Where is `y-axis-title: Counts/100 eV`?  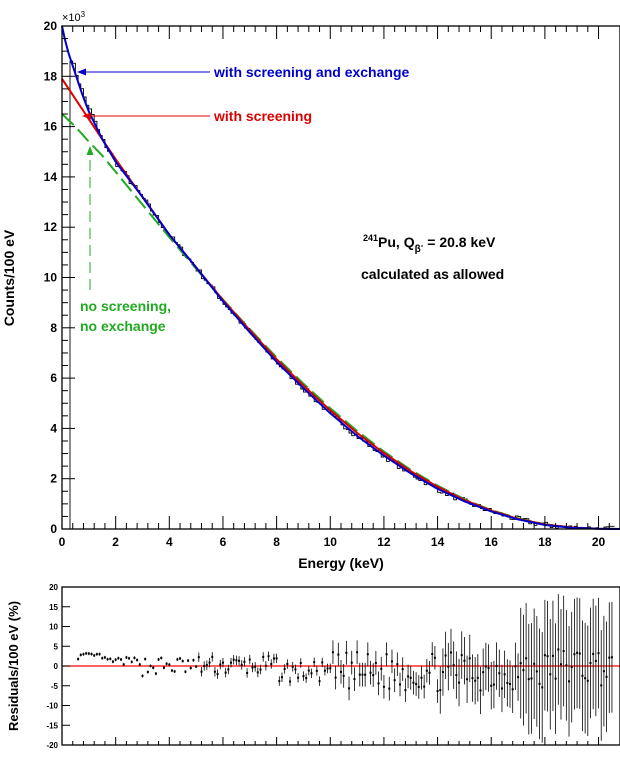 y-axis-title: Counts/100 eV is located at coordinates (9, 277).